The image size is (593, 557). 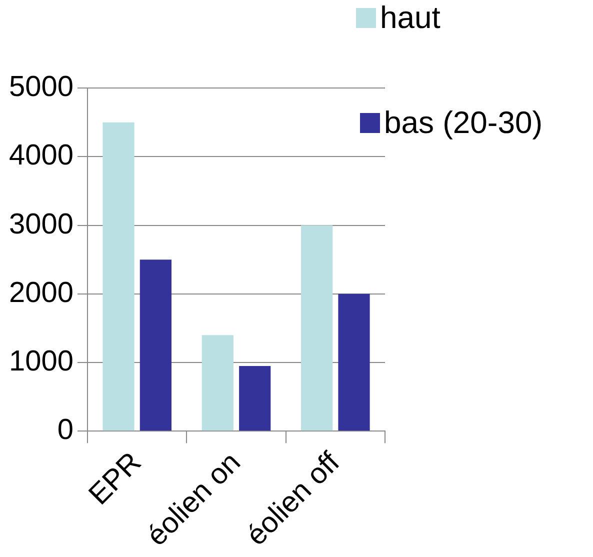 What do you see at coordinates (410, 18) in the screenshot?
I see `legend-label: haut` at bounding box center [410, 18].